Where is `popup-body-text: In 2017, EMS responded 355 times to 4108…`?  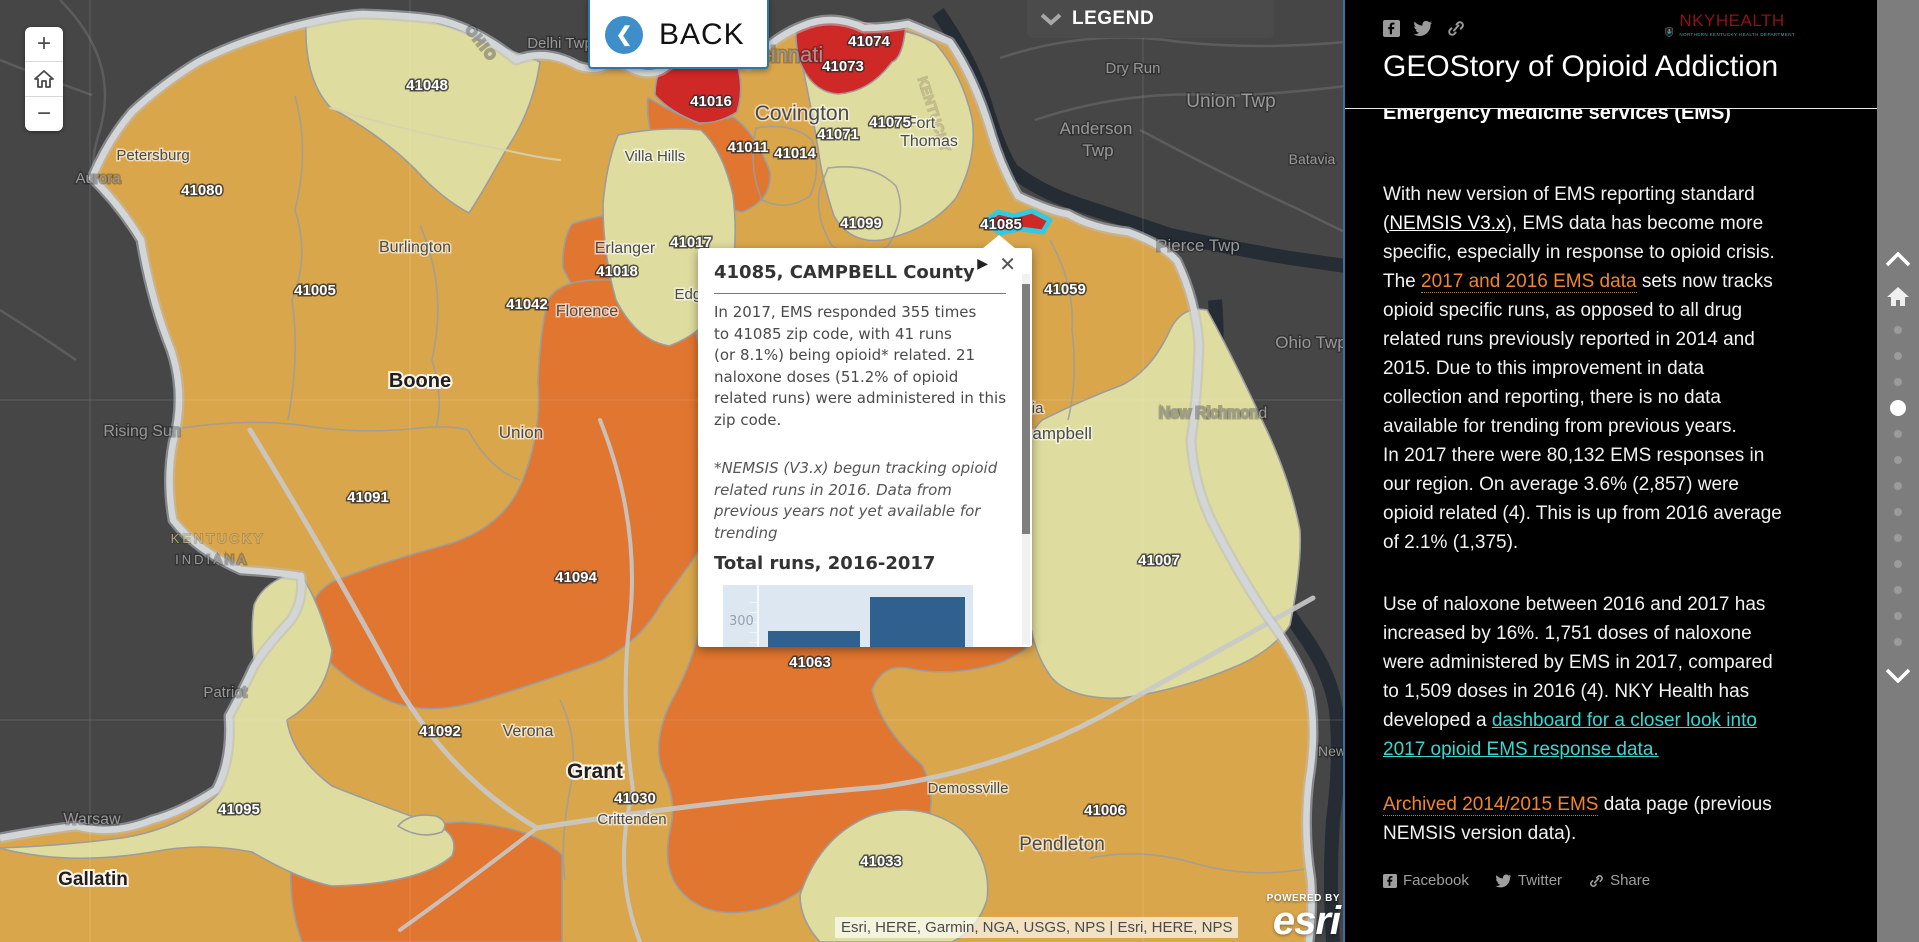
popup-body-text: In 2017, EMS responded 355 times to 4108… is located at coordinates (860, 366).